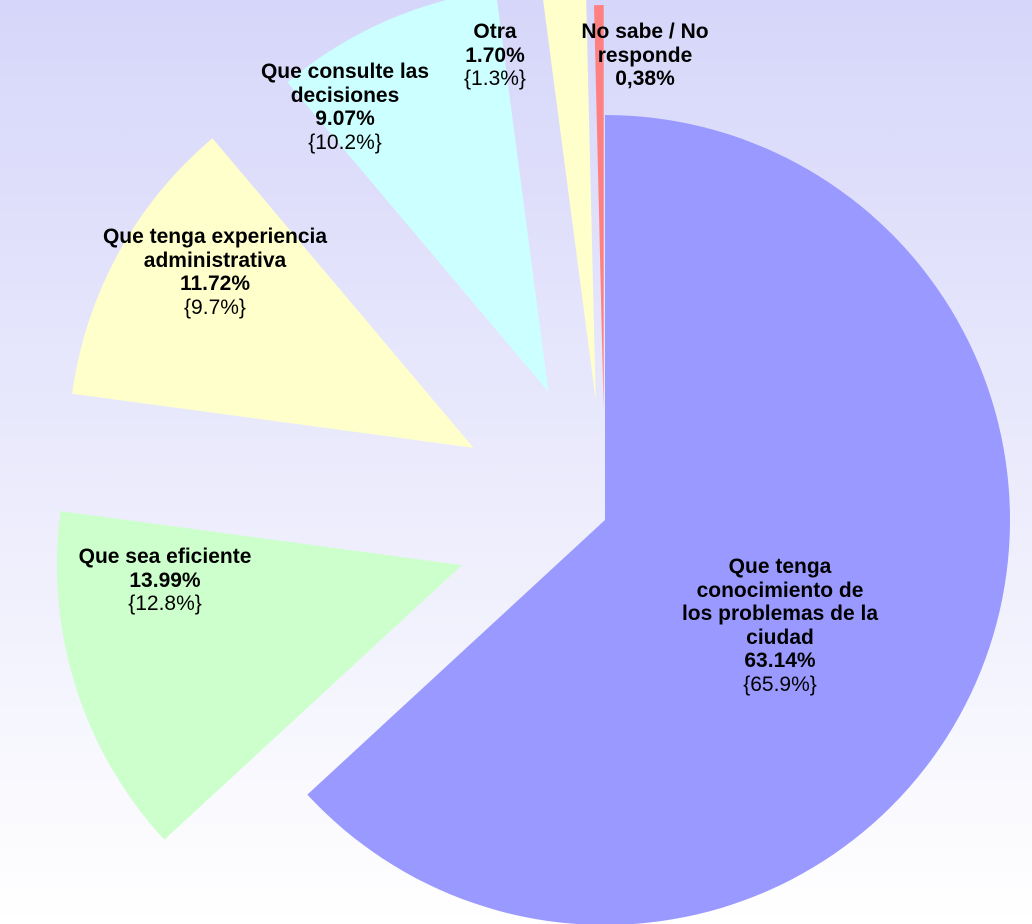  I want to click on secondary-label: {1.3%}, so click(495, 79).